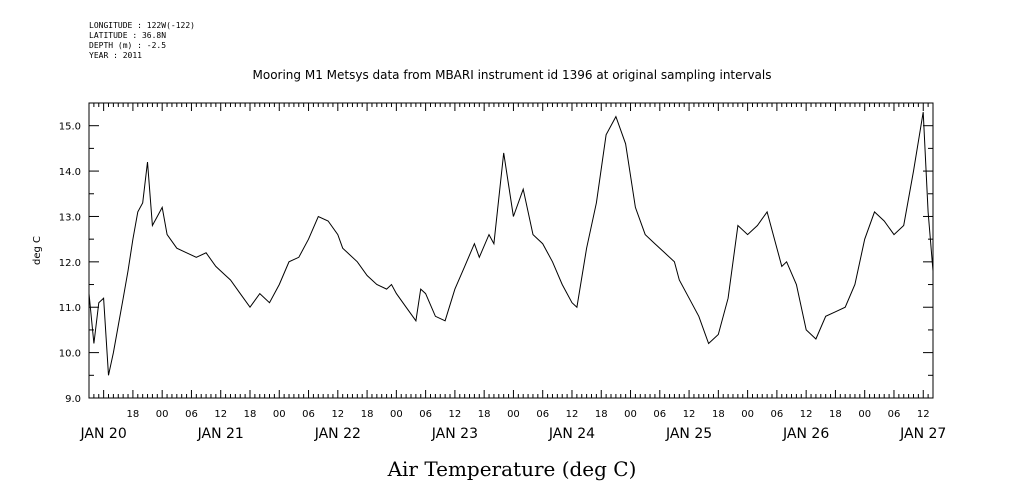 The height and width of the screenshot is (504, 1009). Describe the element at coordinates (220, 434) in the screenshot. I see `x-day-label: JAN 21` at that location.